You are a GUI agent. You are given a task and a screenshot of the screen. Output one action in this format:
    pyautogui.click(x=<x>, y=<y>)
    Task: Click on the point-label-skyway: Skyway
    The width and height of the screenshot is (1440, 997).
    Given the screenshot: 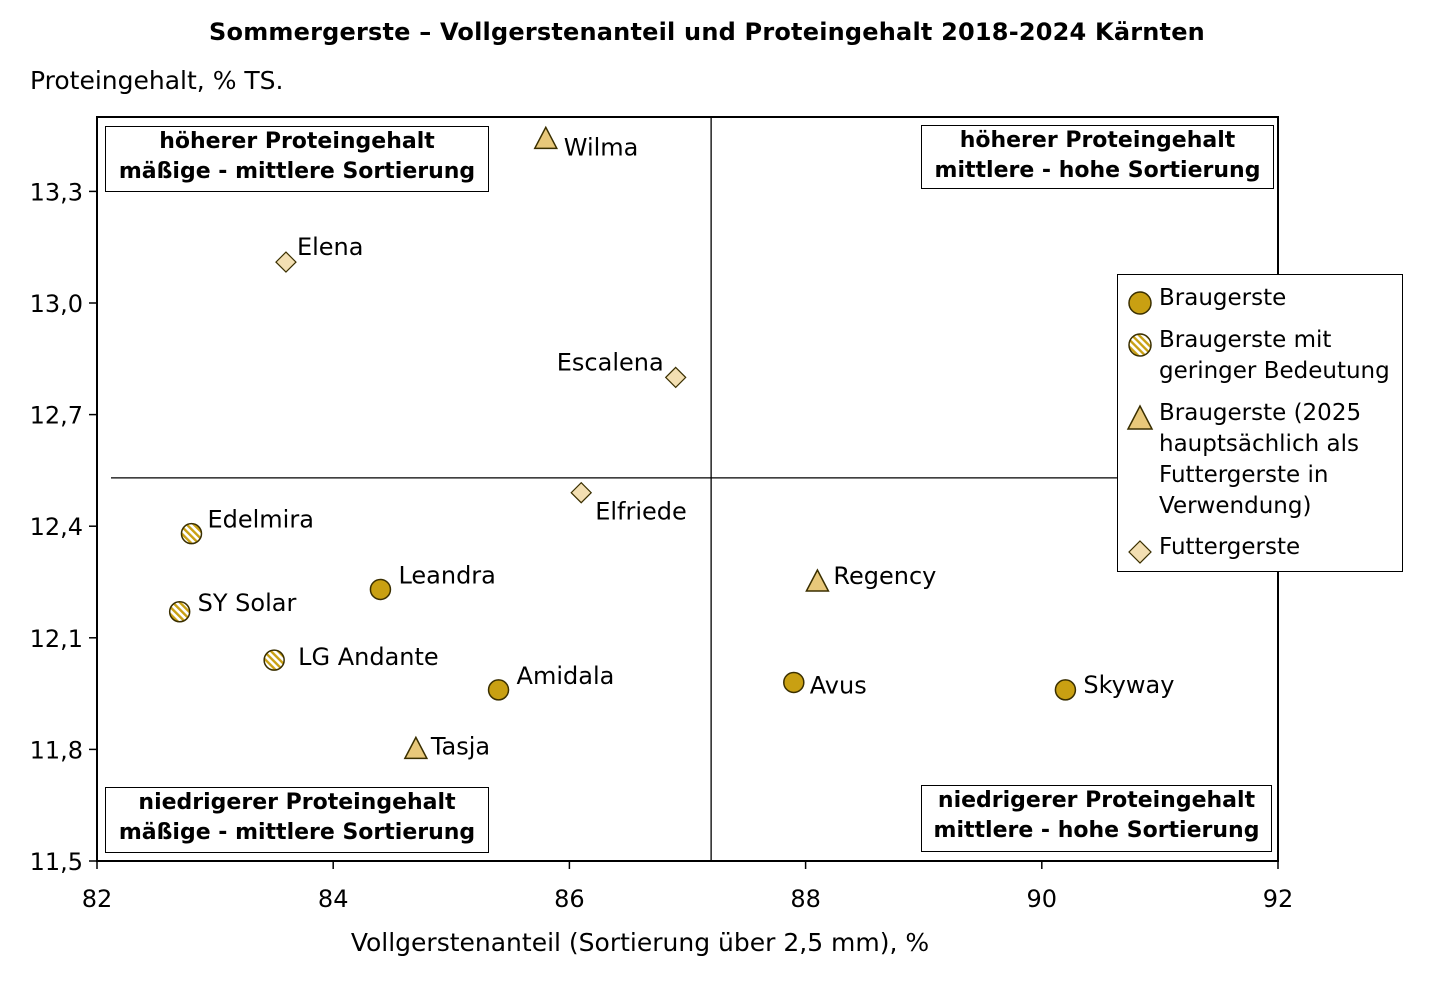 What is the action you would take?
    pyautogui.click(x=1128, y=685)
    